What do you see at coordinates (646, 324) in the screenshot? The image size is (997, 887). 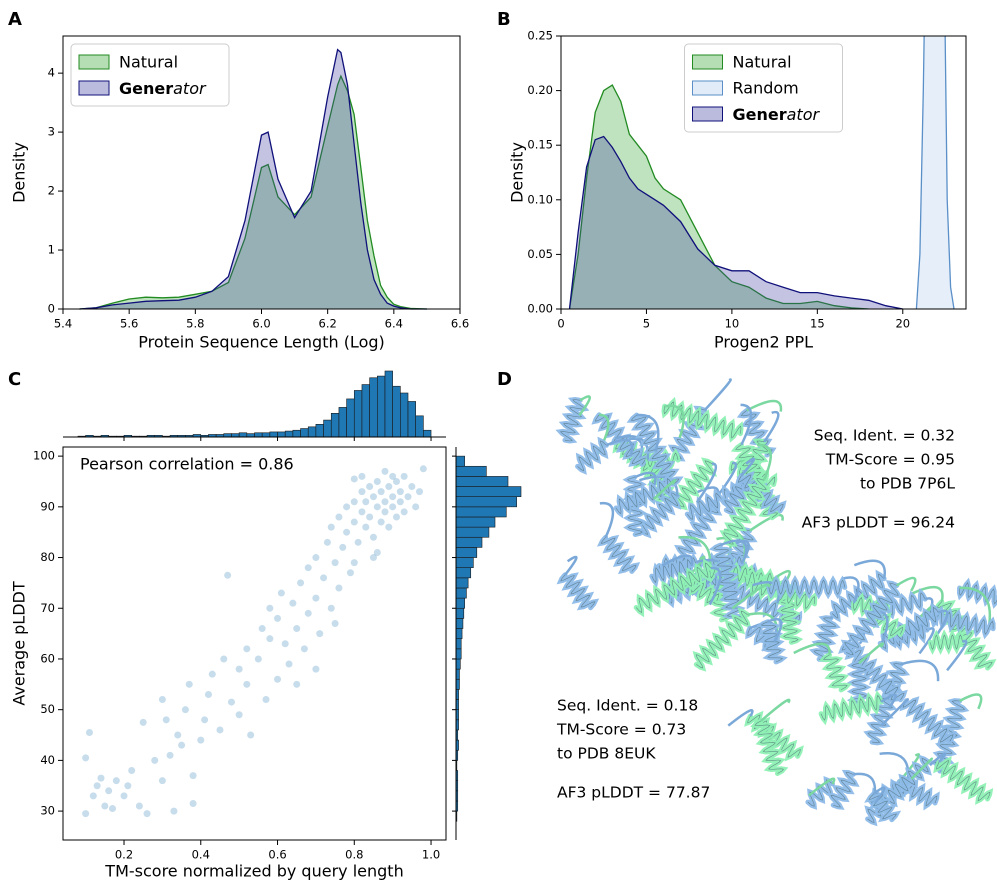 I see `x-tick-label: 5` at bounding box center [646, 324].